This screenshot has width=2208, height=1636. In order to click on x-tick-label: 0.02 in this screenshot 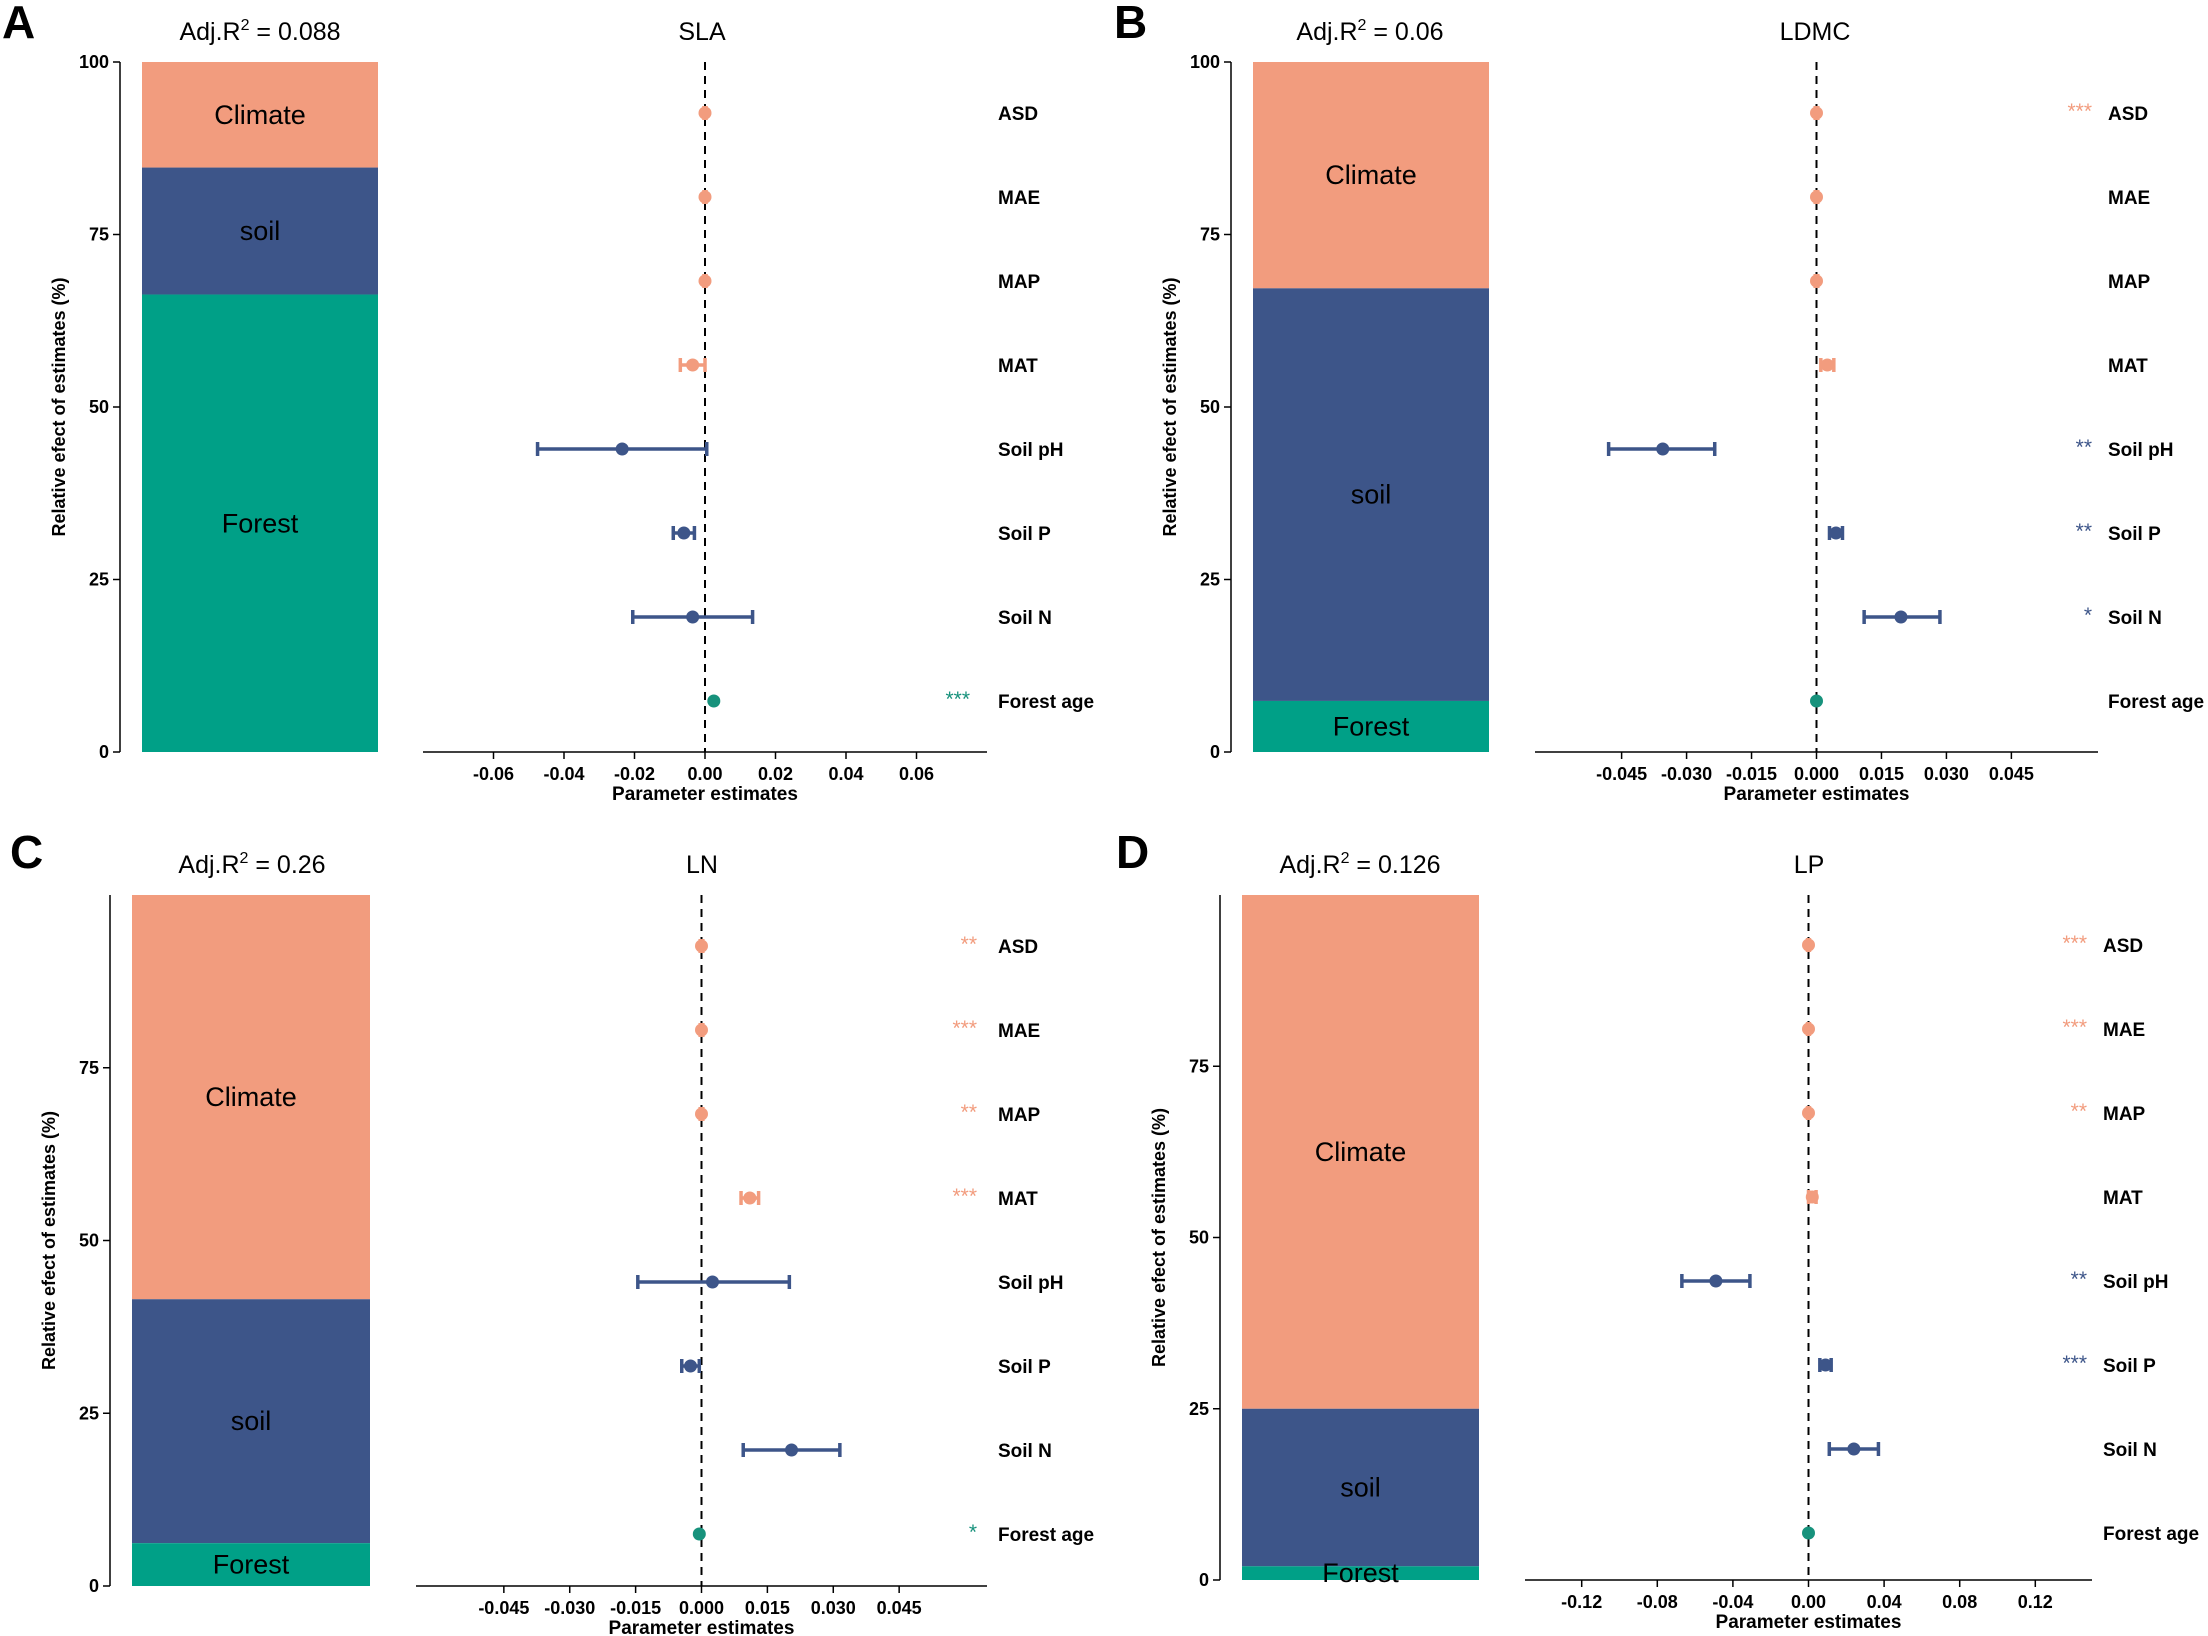, I will do `click(775, 774)`.